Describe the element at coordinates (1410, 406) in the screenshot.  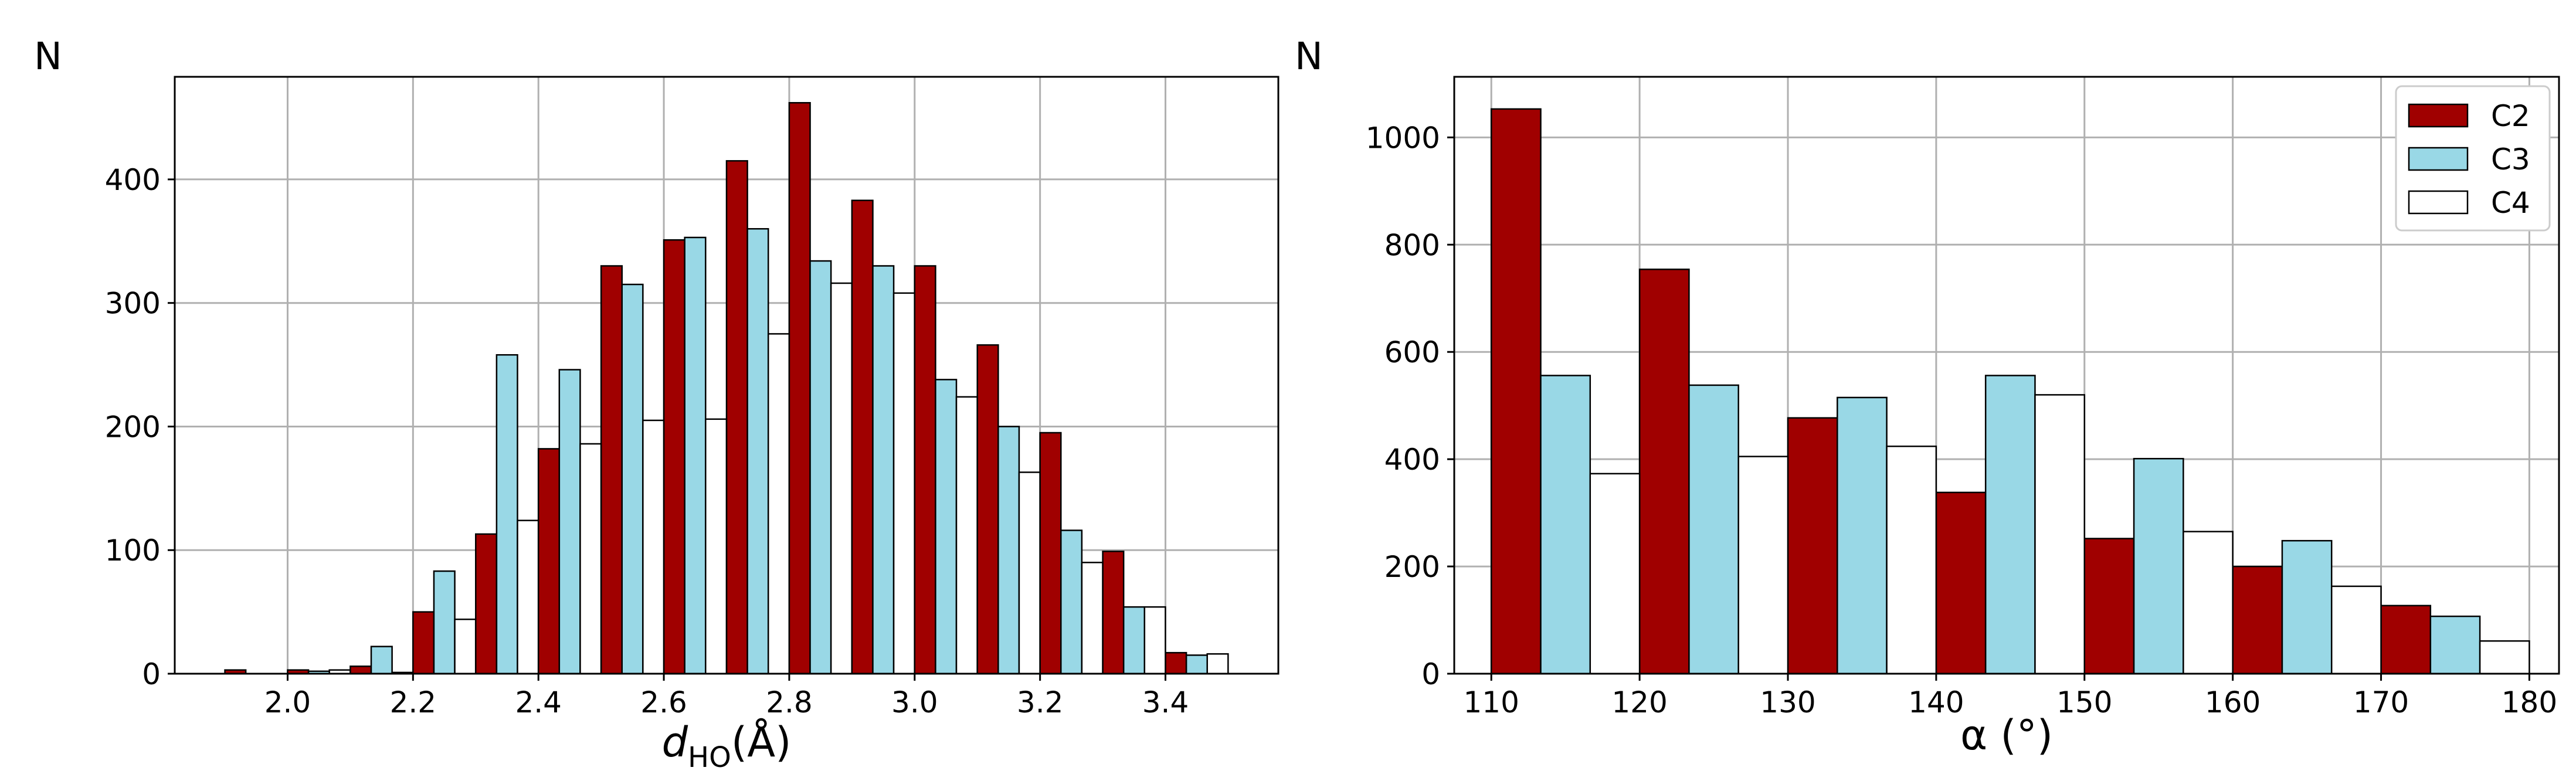
I see `right-y-ticks: 0 200 400 600 800 1000` at that location.